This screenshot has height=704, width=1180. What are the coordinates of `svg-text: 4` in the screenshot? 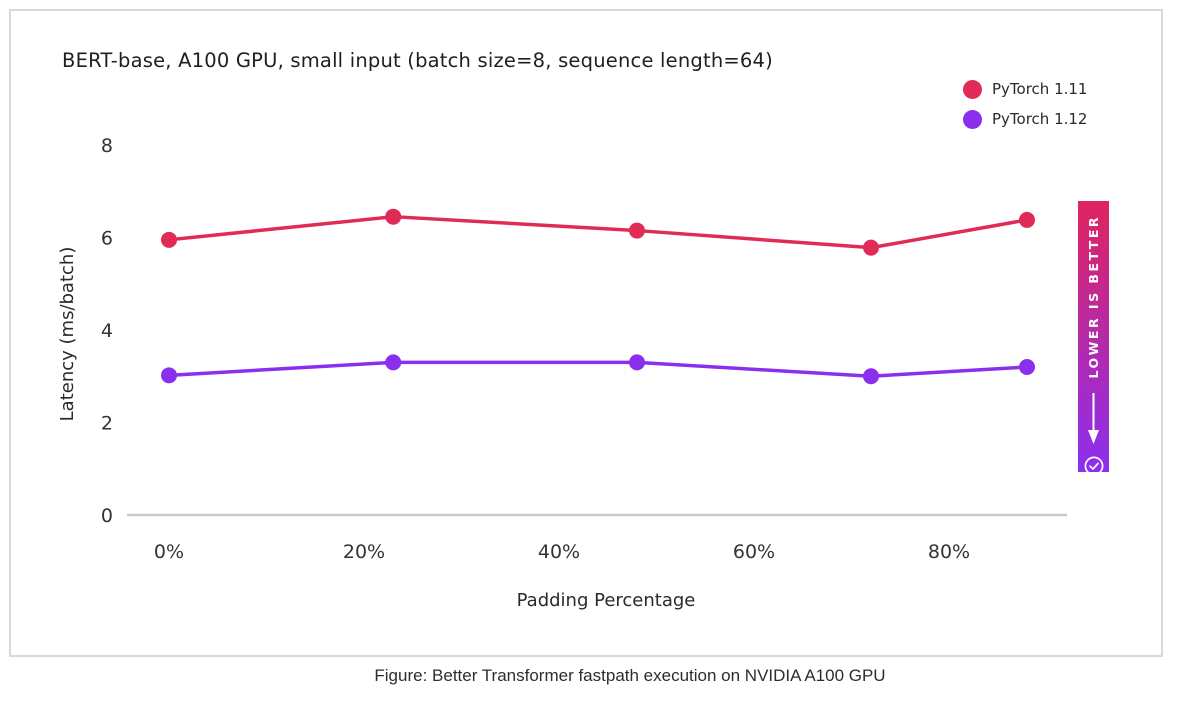 It's located at (107, 331).